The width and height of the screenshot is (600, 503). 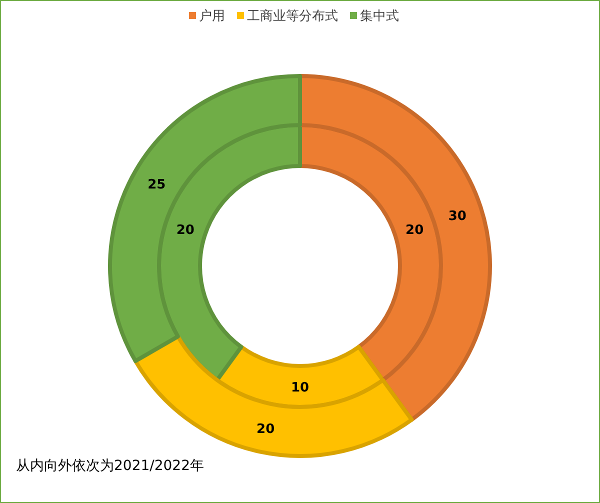 What do you see at coordinates (300, 388) in the screenshot?
I see `data-label: 10` at bounding box center [300, 388].